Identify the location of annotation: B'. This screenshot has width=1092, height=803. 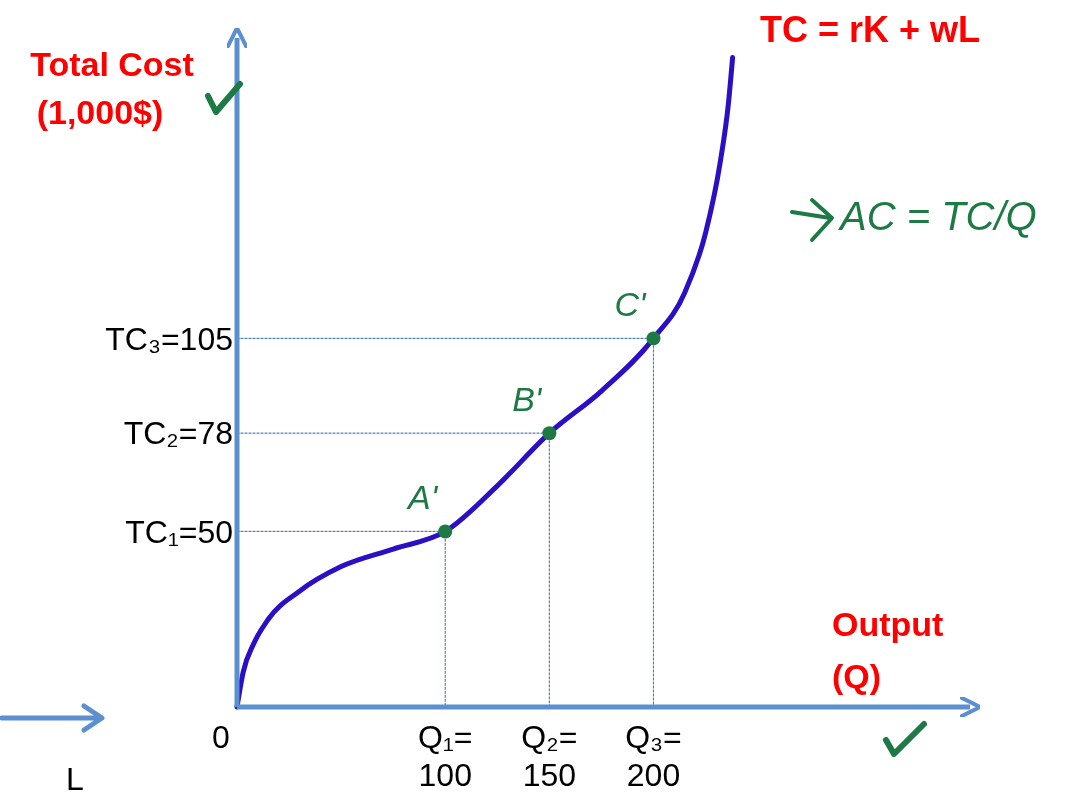
(527, 399).